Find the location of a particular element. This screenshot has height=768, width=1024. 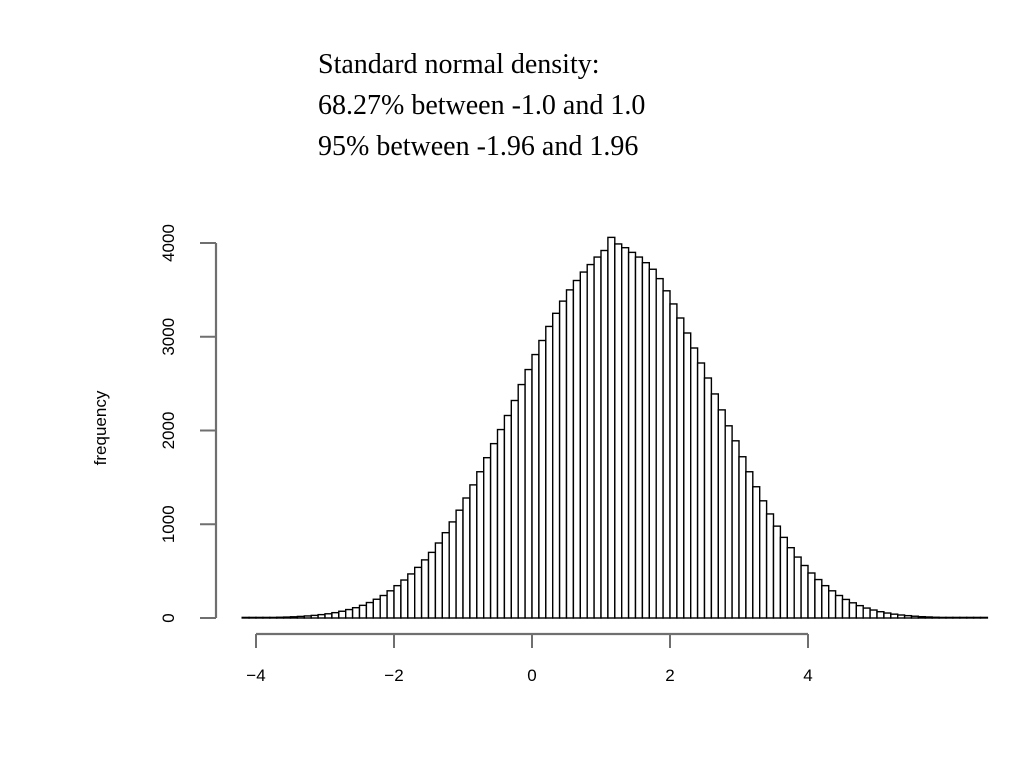

x-tick-label: −4 is located at coordinates (255, 675).